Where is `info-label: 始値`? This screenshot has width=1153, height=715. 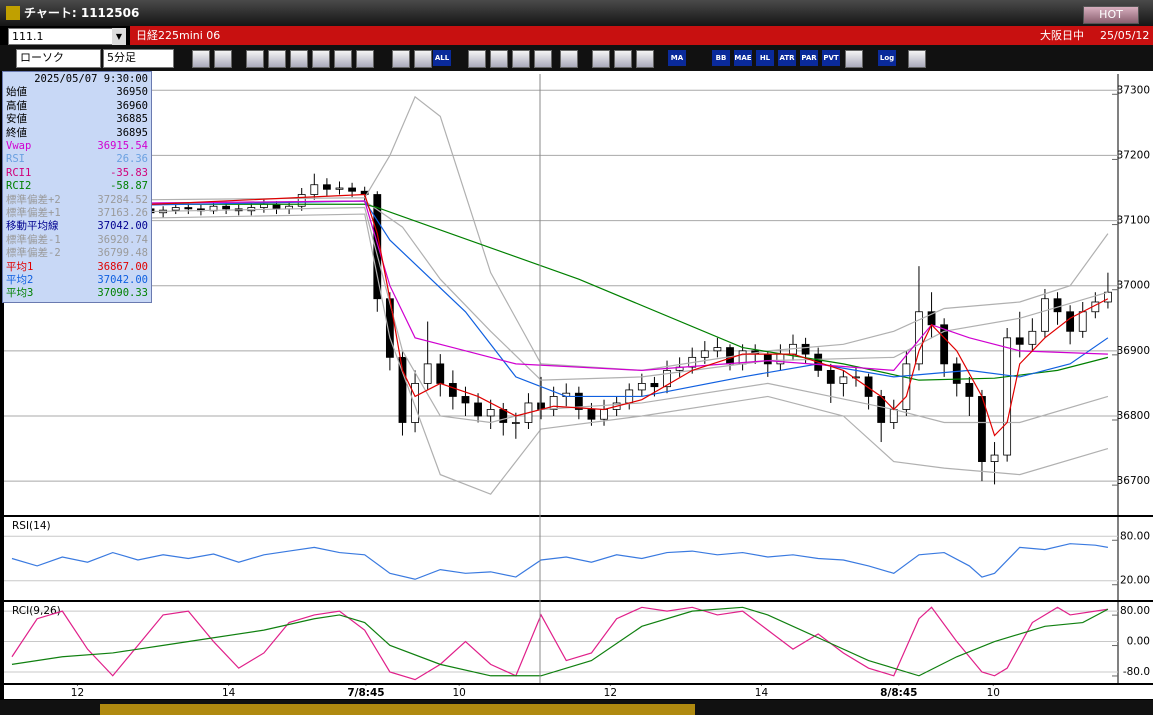
info-label: 始値 is located at coordinates (16, 92).